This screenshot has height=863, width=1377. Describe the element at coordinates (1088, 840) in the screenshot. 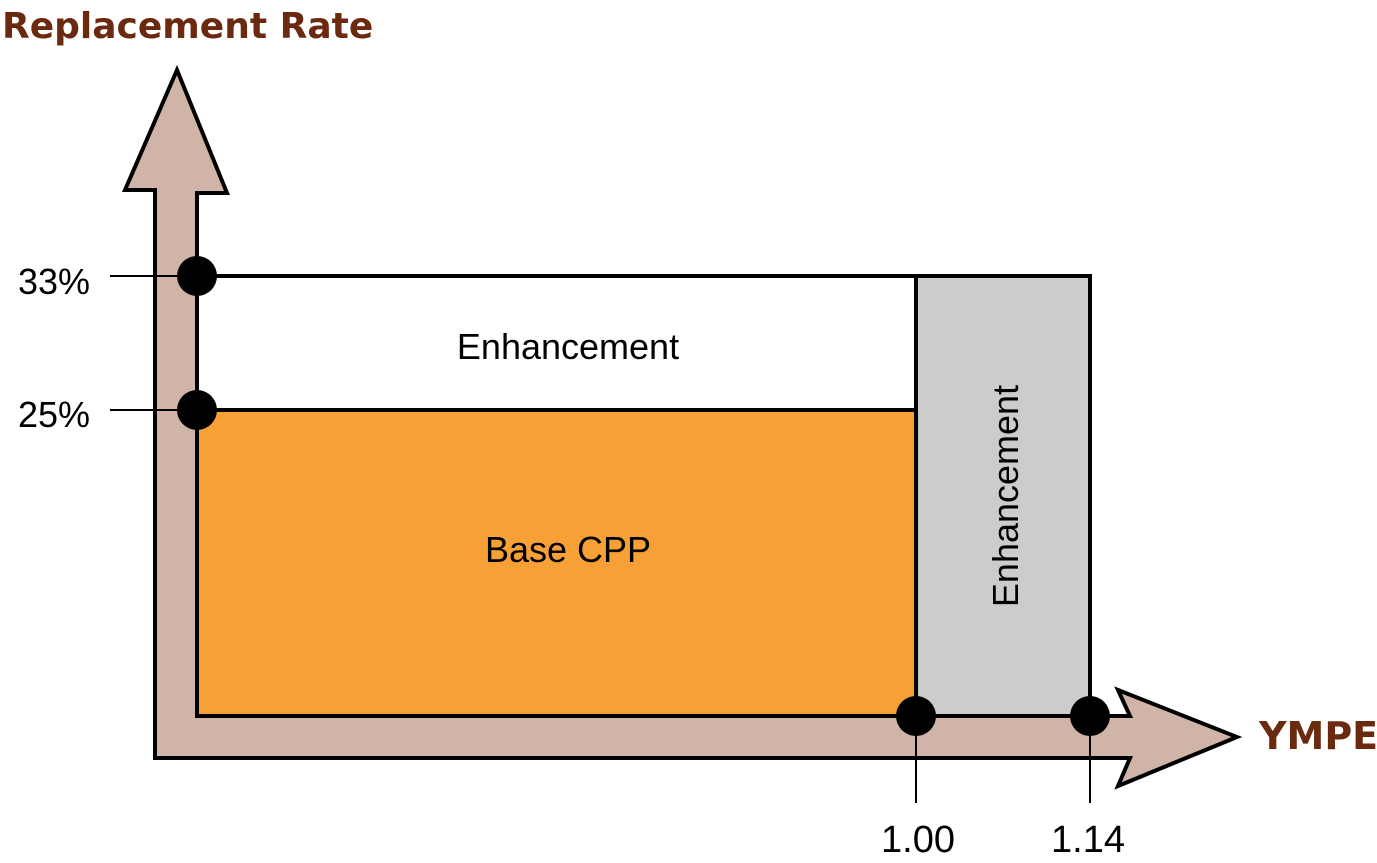

I see `x-tick-label-114: 1.14` at that location.